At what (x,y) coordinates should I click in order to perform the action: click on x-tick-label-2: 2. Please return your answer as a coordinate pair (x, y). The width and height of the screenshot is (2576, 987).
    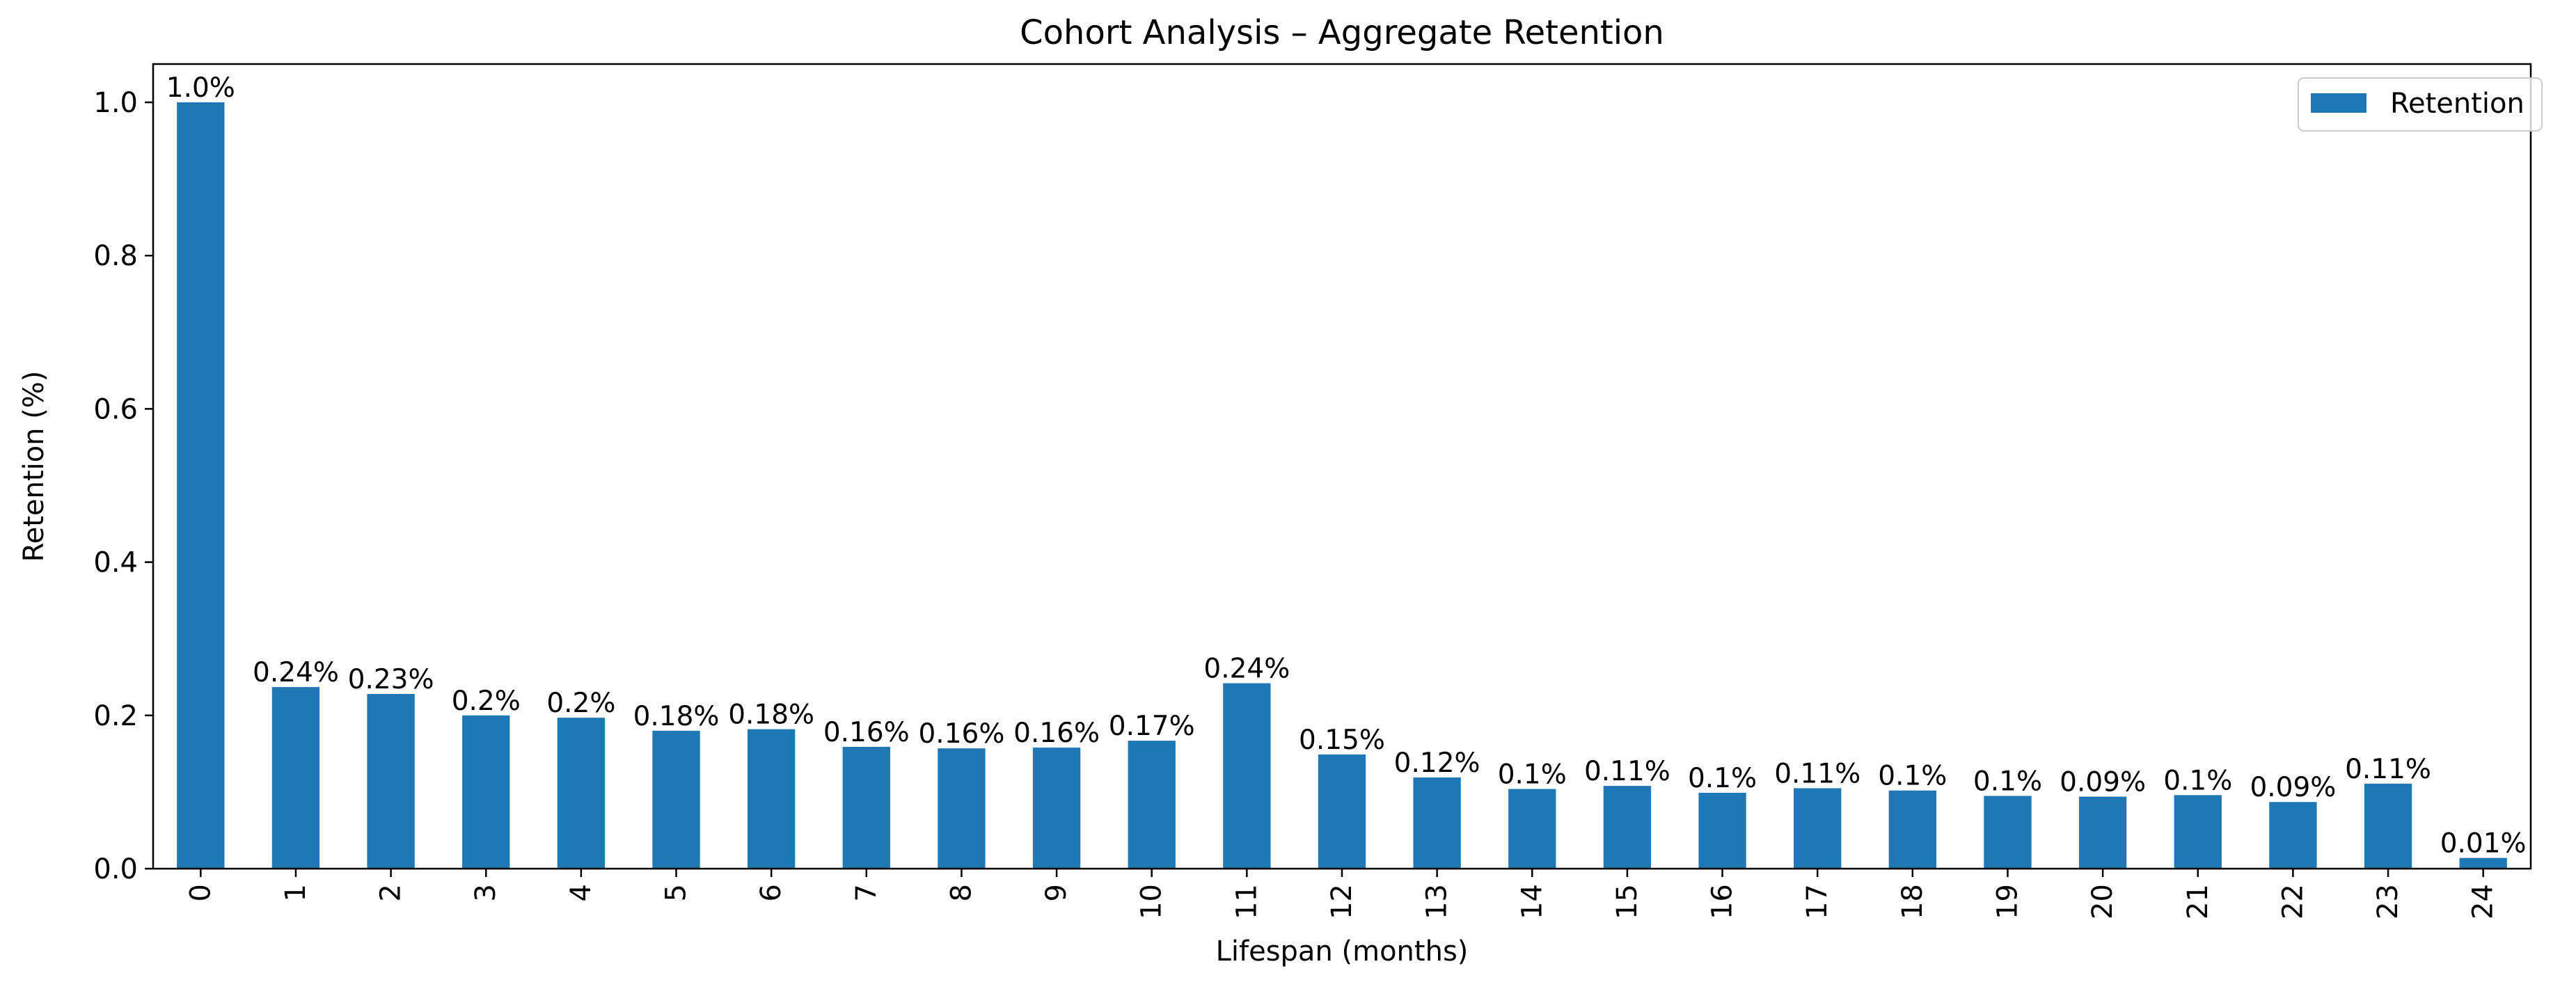
    Looking at the image, I should click on (391, 893).